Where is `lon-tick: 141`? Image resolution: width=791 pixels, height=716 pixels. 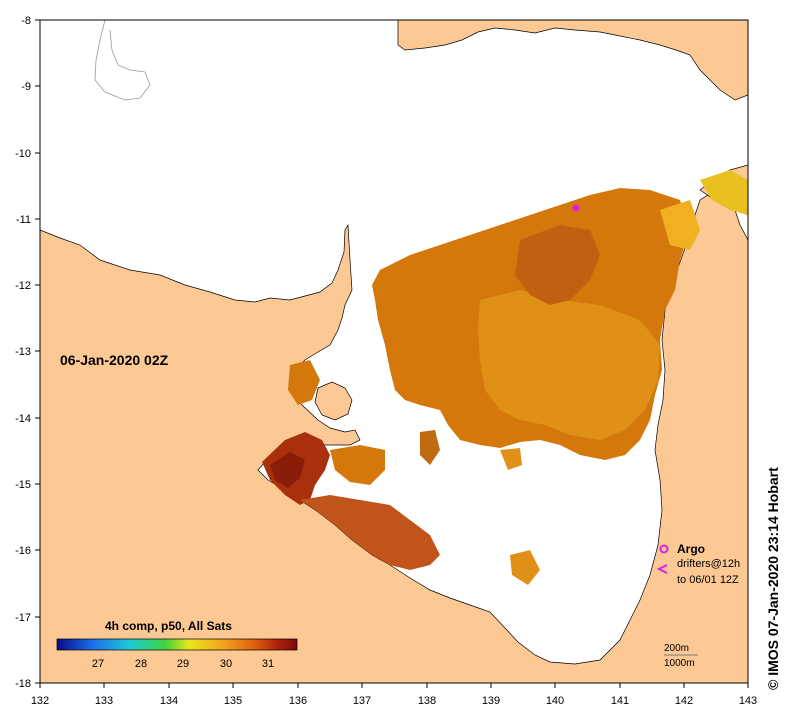 lon-tick: 141 is located at coordinates (620, 701).